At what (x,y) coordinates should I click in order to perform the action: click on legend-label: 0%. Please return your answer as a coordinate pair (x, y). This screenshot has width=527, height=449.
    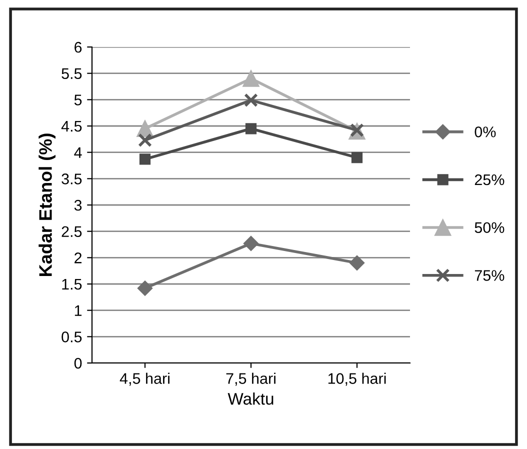
    Looking at the image, I should click on (485, 132).